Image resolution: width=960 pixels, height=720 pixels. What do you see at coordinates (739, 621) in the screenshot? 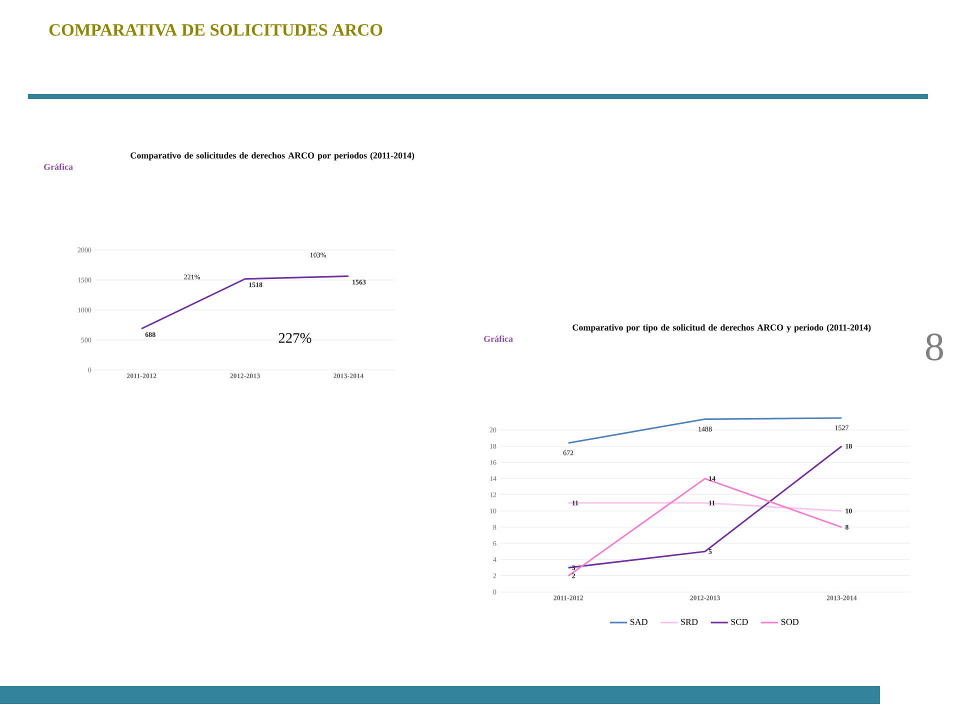
I see `legend-label: SCD` at bounding box center [739, 621].